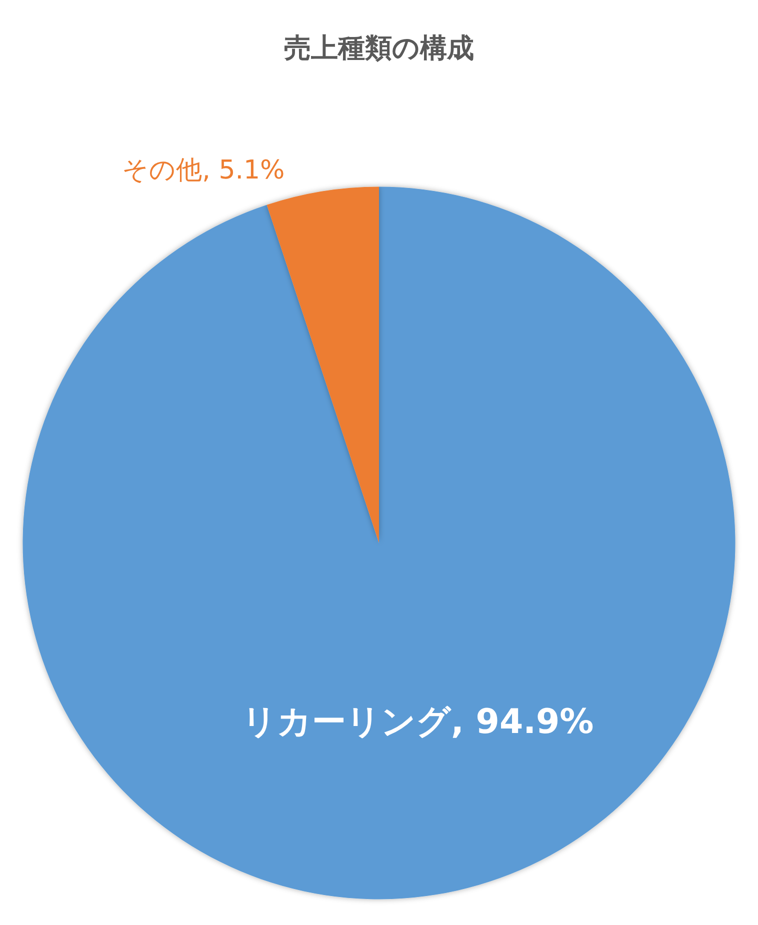  I want to click on chart-title: 売上種類の構成, so click(379, 48).